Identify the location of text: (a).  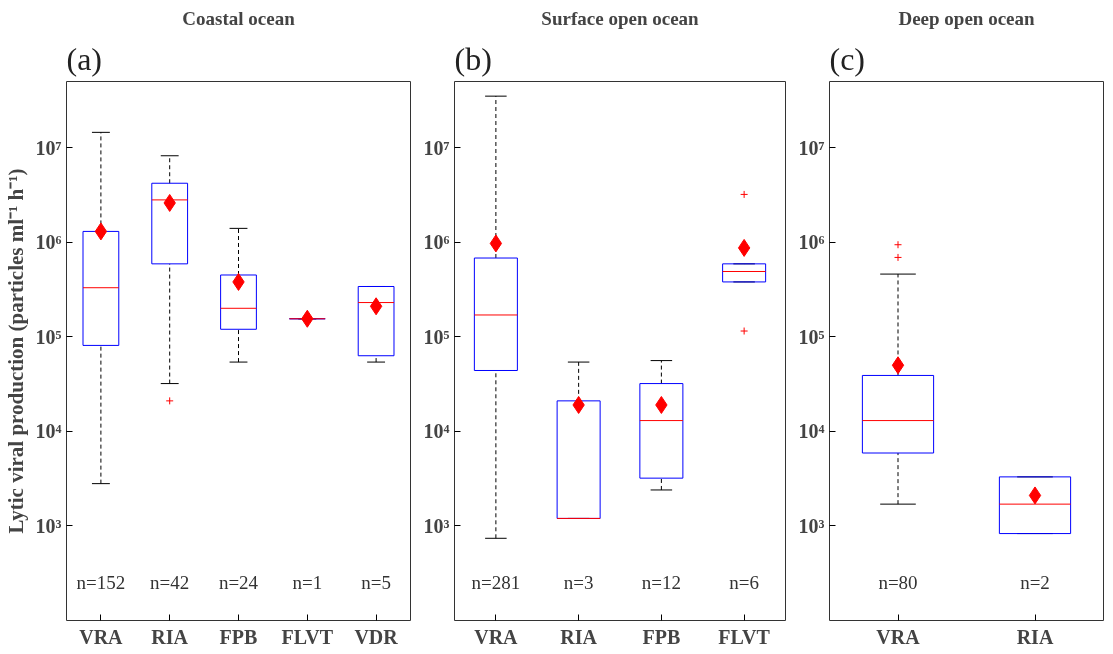
(84, 58).